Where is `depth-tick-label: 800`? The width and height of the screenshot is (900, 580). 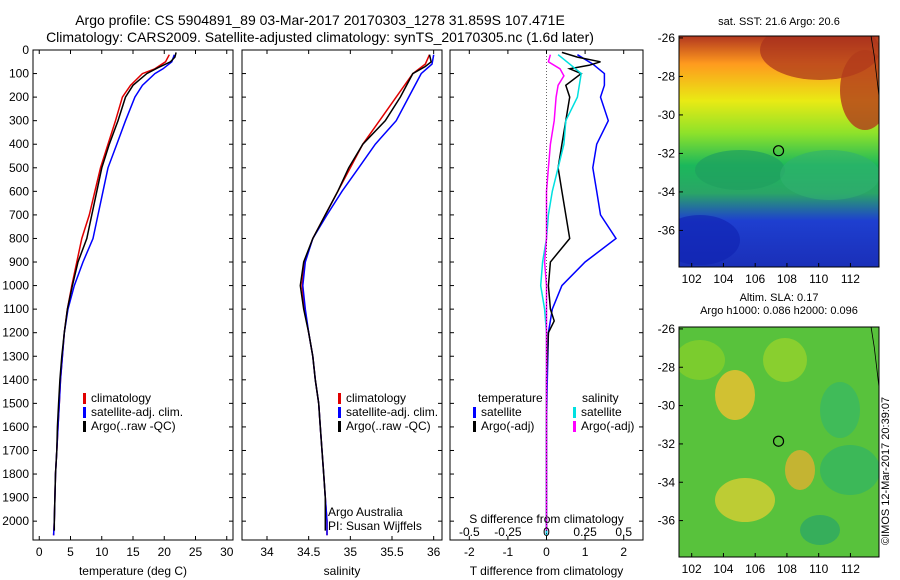 depth-tick-label: 800 is located at coordinates (19, 238).